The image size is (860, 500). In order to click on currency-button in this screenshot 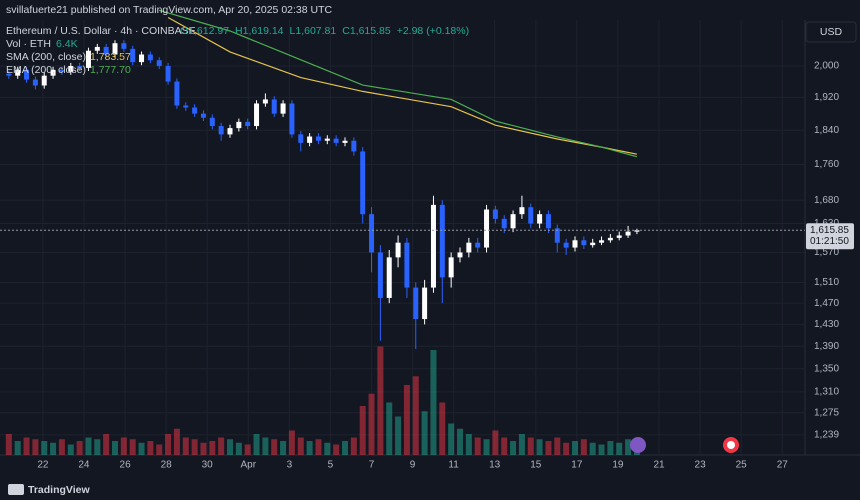, I will do `click(831, 32)`.